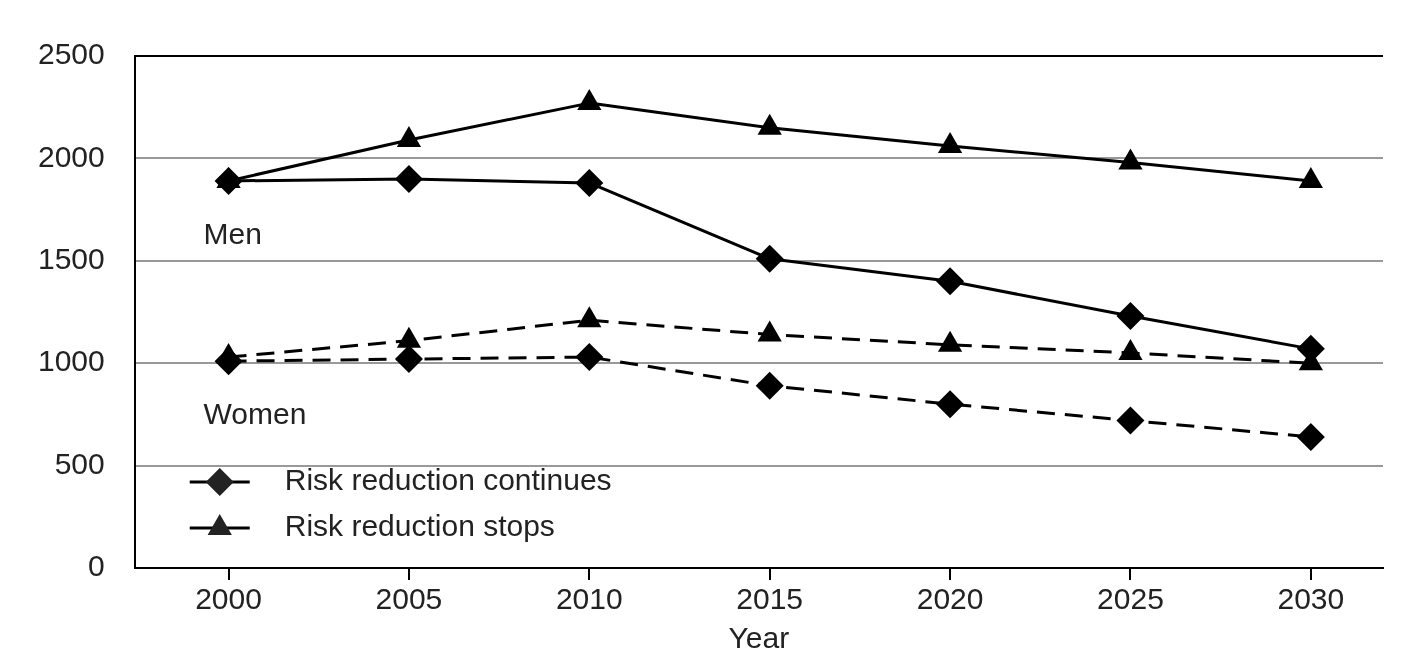 Image resolution: width=1405 pixels, height=666 pixels. I want to click on x-tick-label: 2025, so click(1130, 599).